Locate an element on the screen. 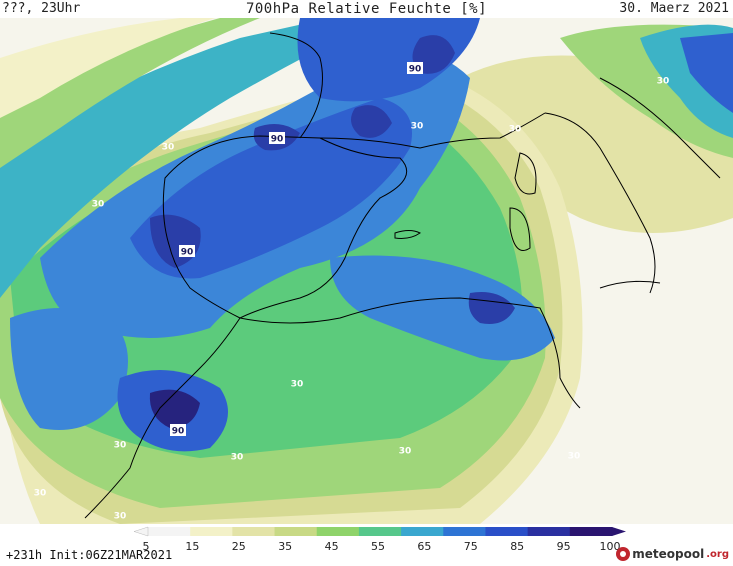 The image size is (733, 566). coast-france is located at coordinates (407, 90).